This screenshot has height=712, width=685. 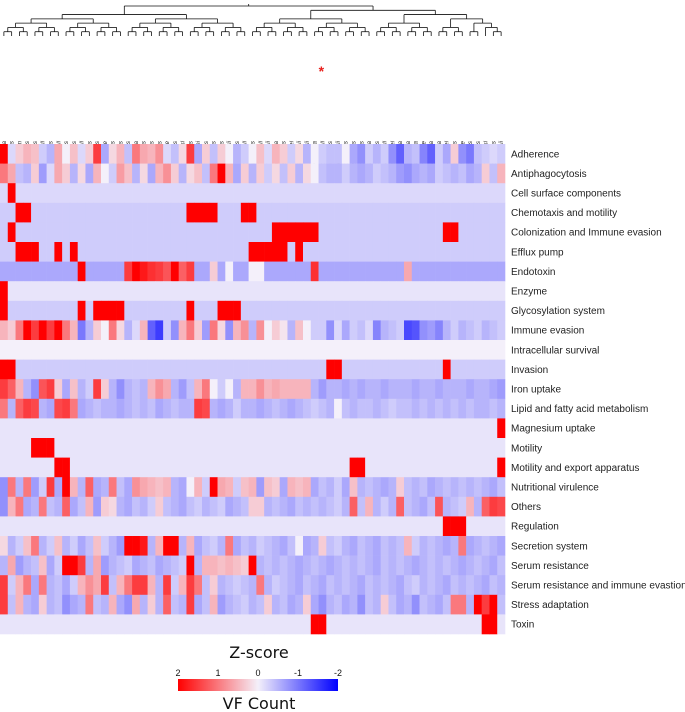 I want to click on row-label: Others, so click(x=526, y=507).